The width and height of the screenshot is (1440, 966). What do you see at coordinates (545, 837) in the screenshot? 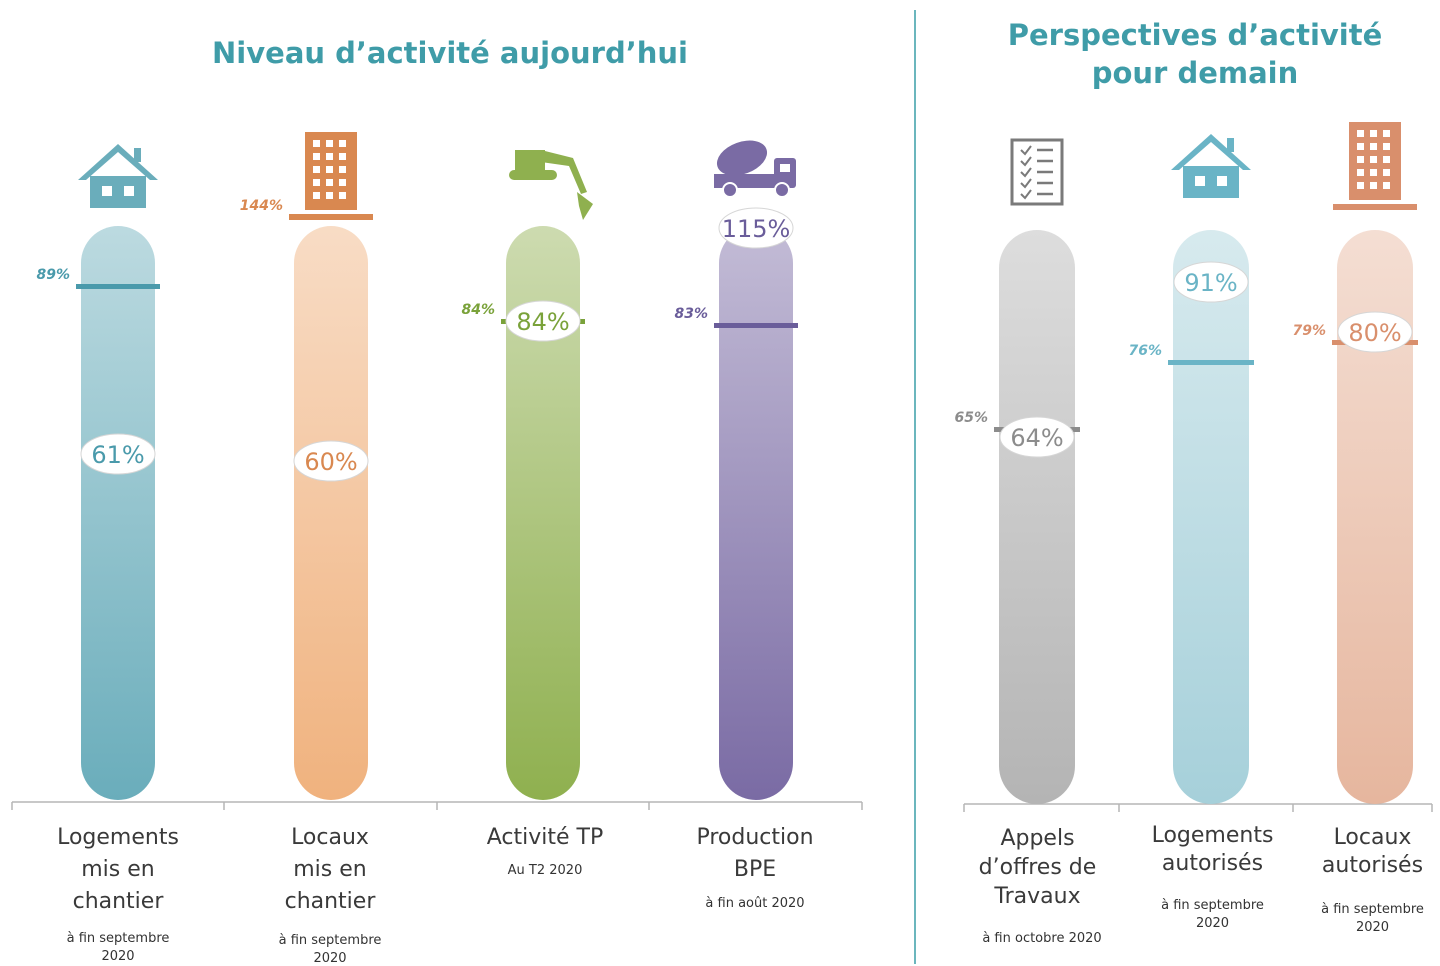
I see `category-label: Activité TP` at bounding box center [545, 837].